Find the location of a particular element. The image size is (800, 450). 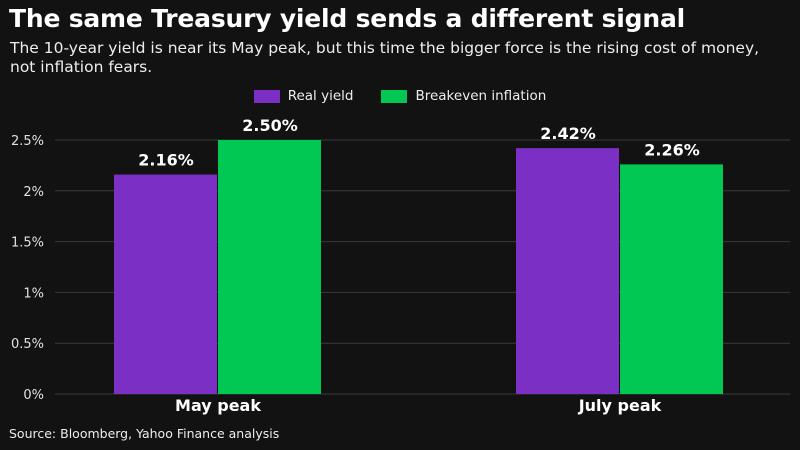

data-label-real-yield-july-peak: 2.42% is located at coordinates (568, 133).